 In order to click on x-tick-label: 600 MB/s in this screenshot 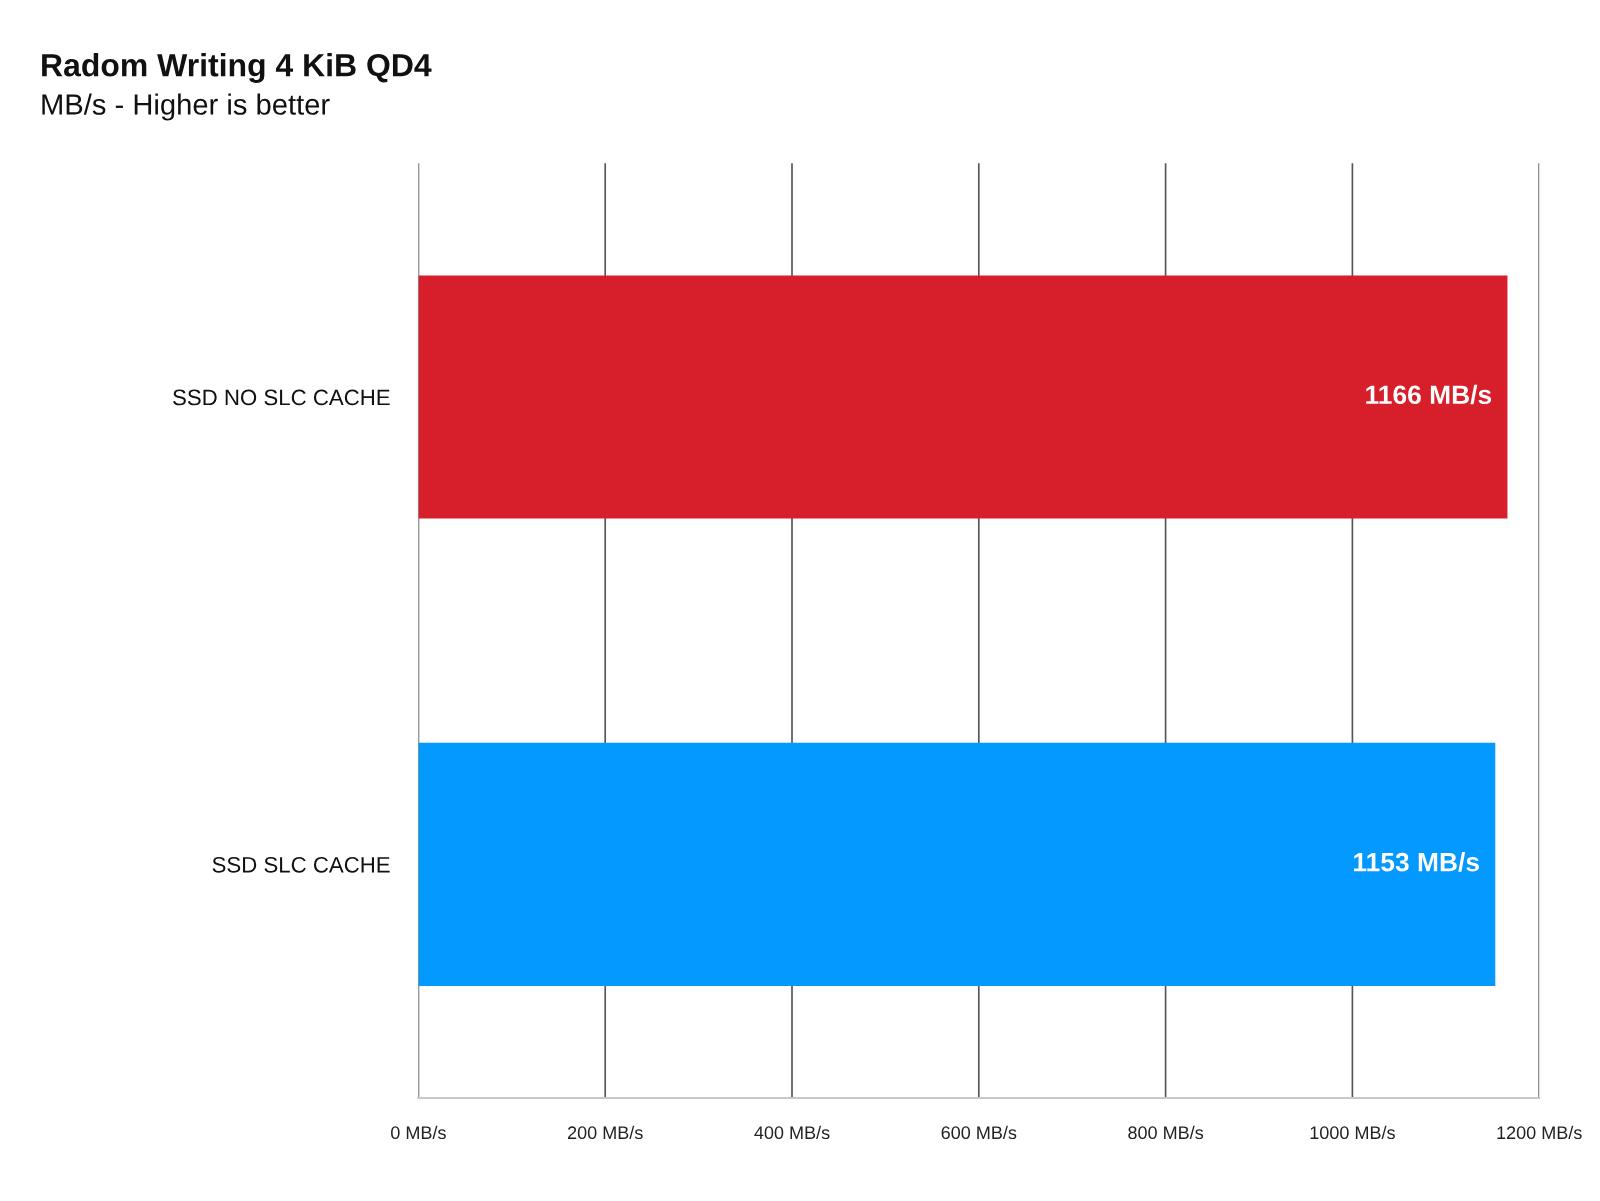, I will do `click(979, 1132)`.